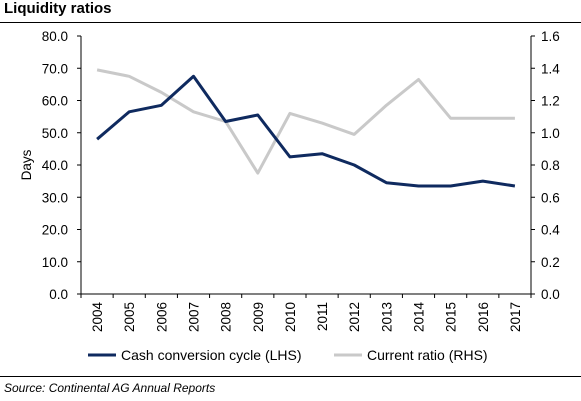  What do you see at coordinates (110, 388) in the screenshot?
I see `source-note: Source: Continental AG Annual Reports` at bounding box center [110, 388].